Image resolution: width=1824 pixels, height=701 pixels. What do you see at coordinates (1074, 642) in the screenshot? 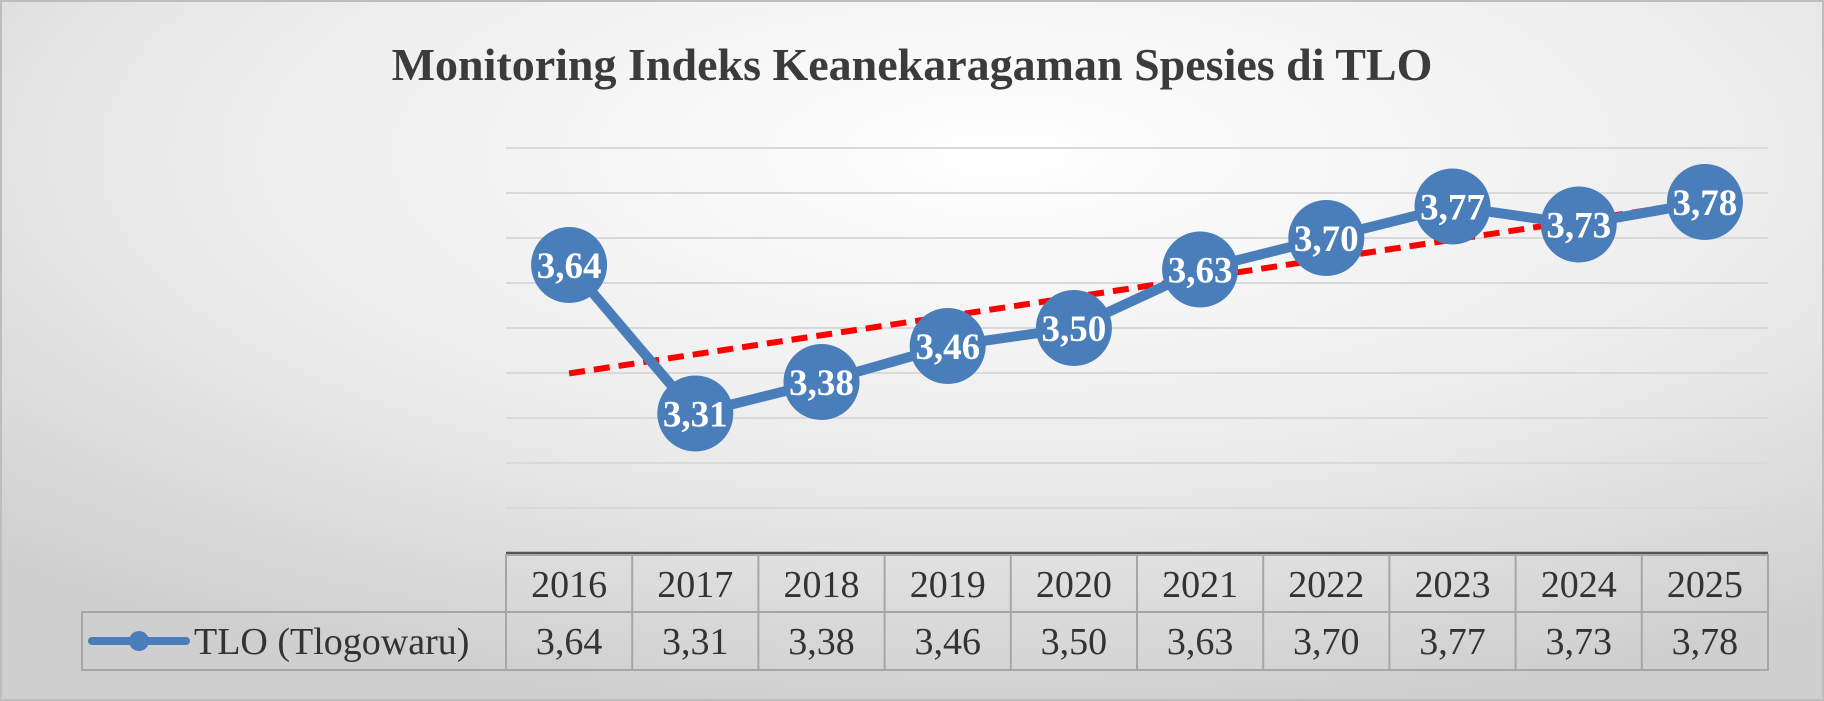
I see `table-value-cell: 3,50` at bounding box center [1074, 642].